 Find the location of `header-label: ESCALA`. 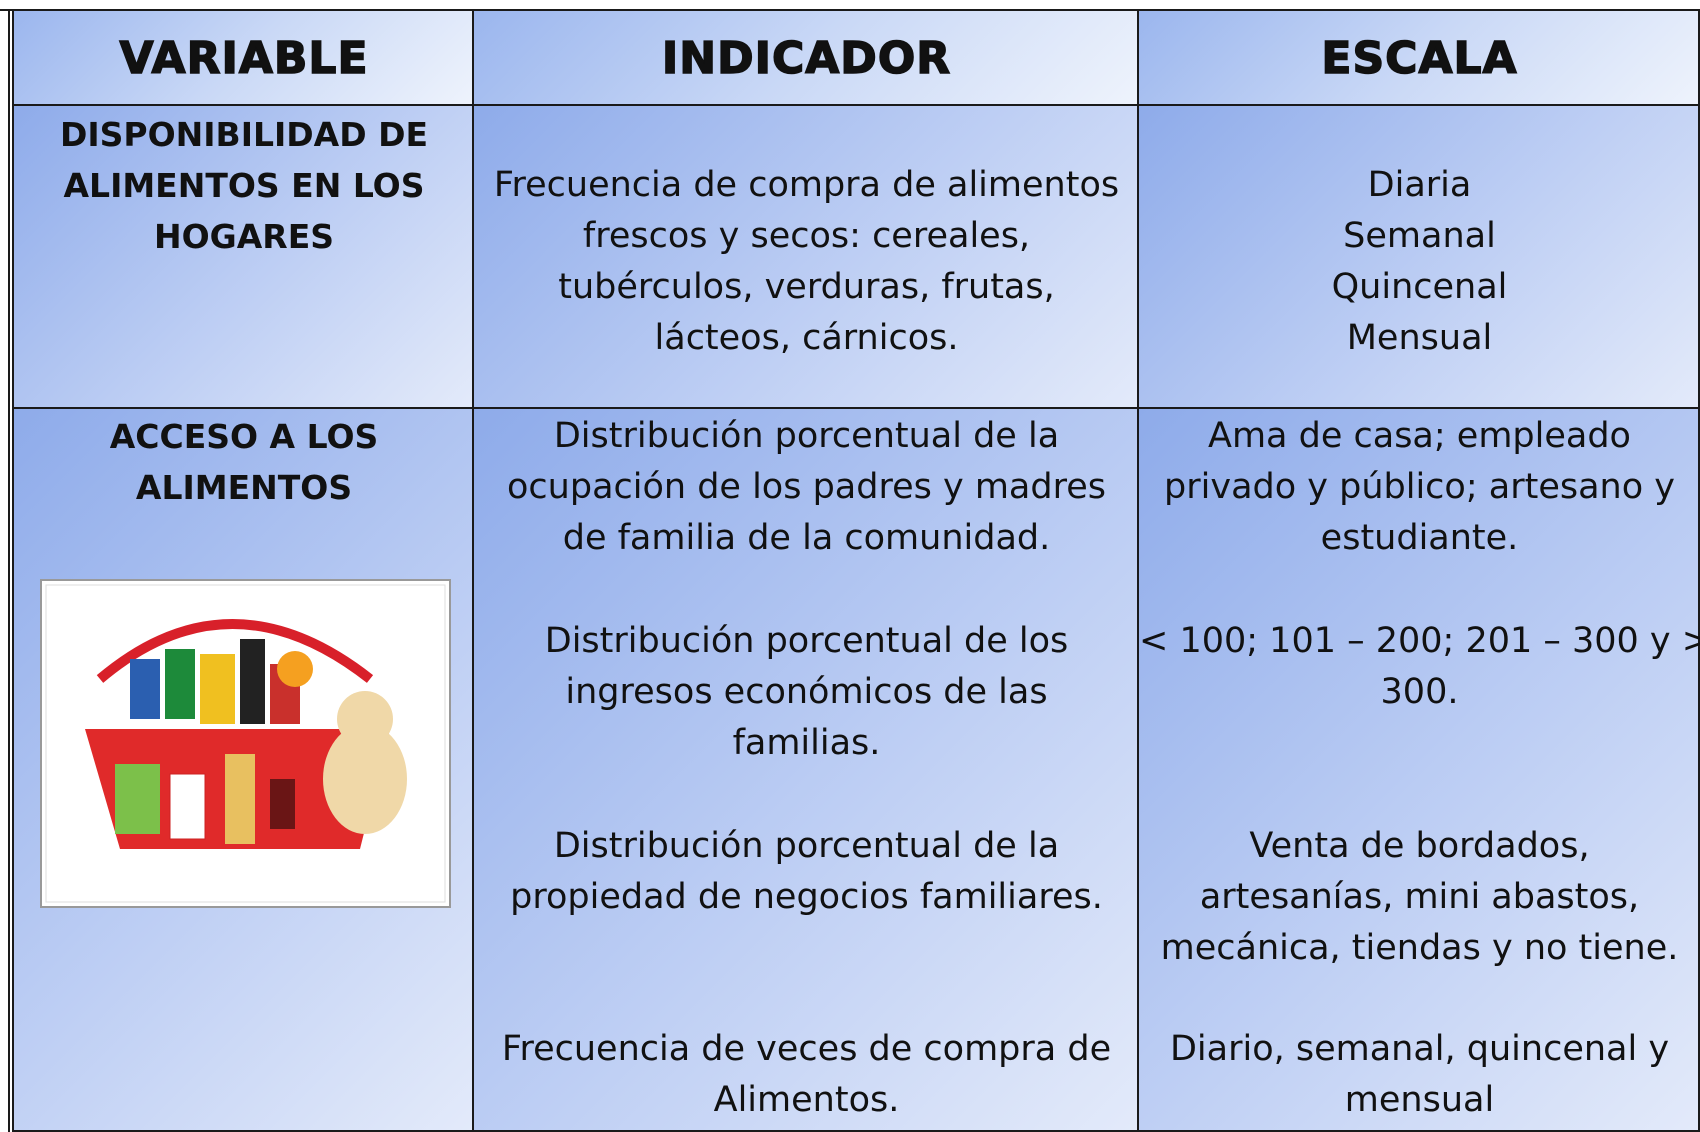

header-label: ESCALA is located at coordinates (1419, 58).